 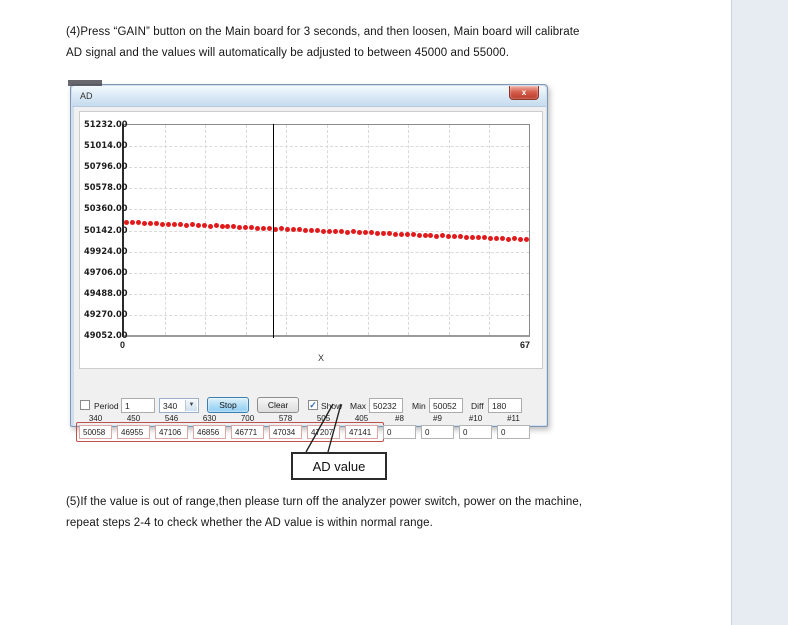 I want to click on max-input: 50232, so click(x=386, y=405).